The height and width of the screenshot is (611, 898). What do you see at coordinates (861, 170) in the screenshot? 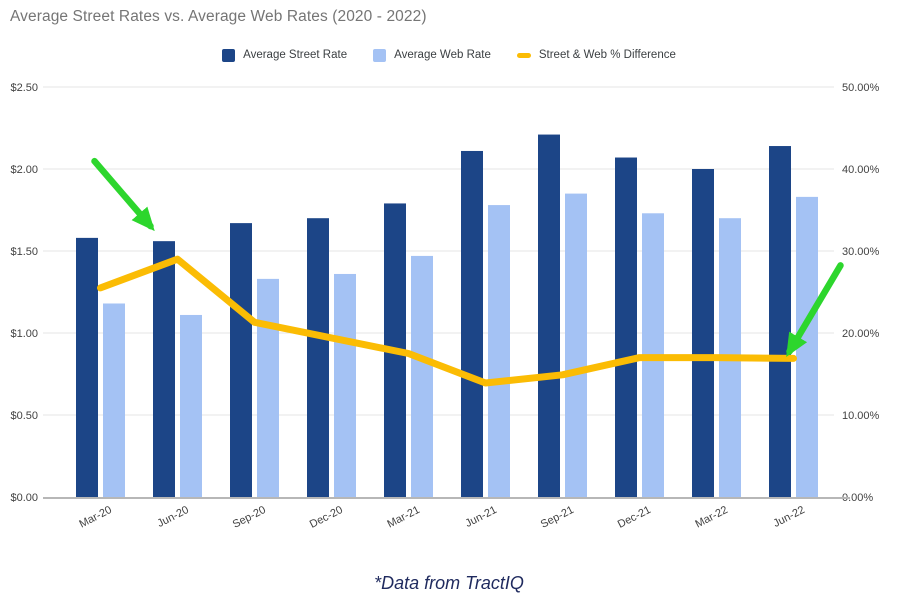
I see `right-axis-tick-label: 40.00%` at bounding box center [861, 170].